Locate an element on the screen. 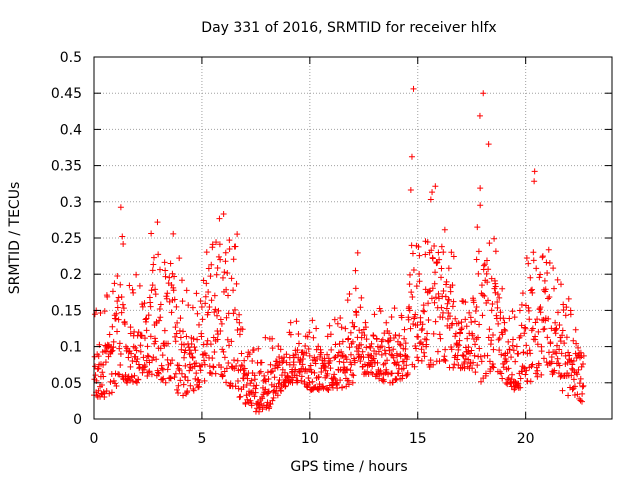 This screenshot has width=640, height=480. y-tick-label: 0.25 is located at coordinates (66, 239).